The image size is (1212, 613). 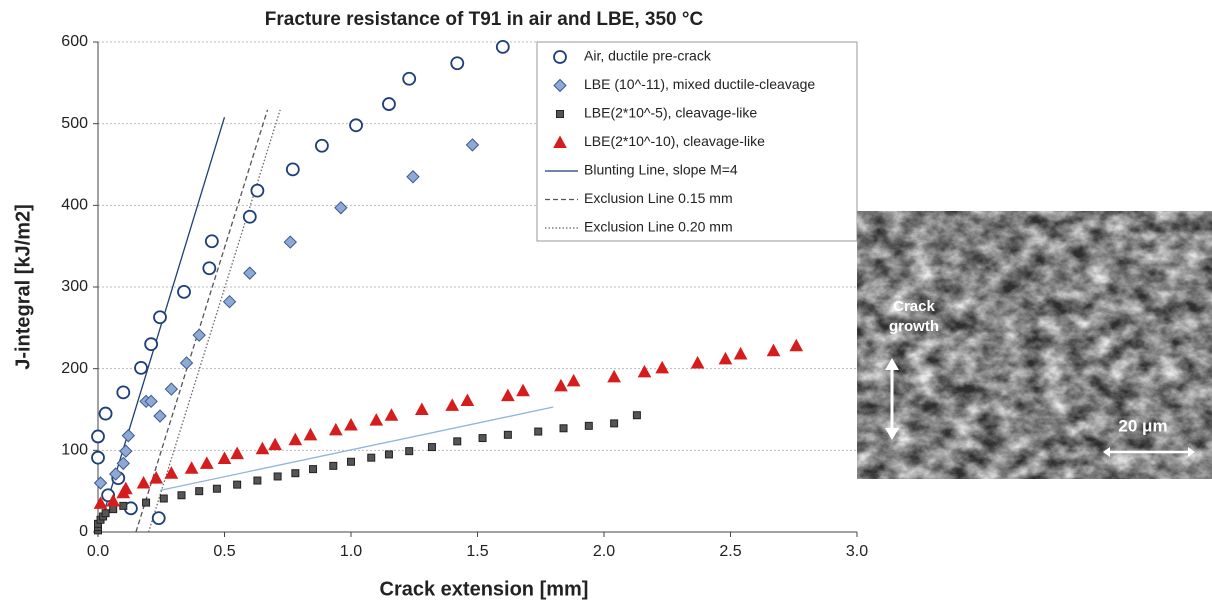 I want to click on sem-inset: Crack growth 20 μm, so click(x=1034, y=345).